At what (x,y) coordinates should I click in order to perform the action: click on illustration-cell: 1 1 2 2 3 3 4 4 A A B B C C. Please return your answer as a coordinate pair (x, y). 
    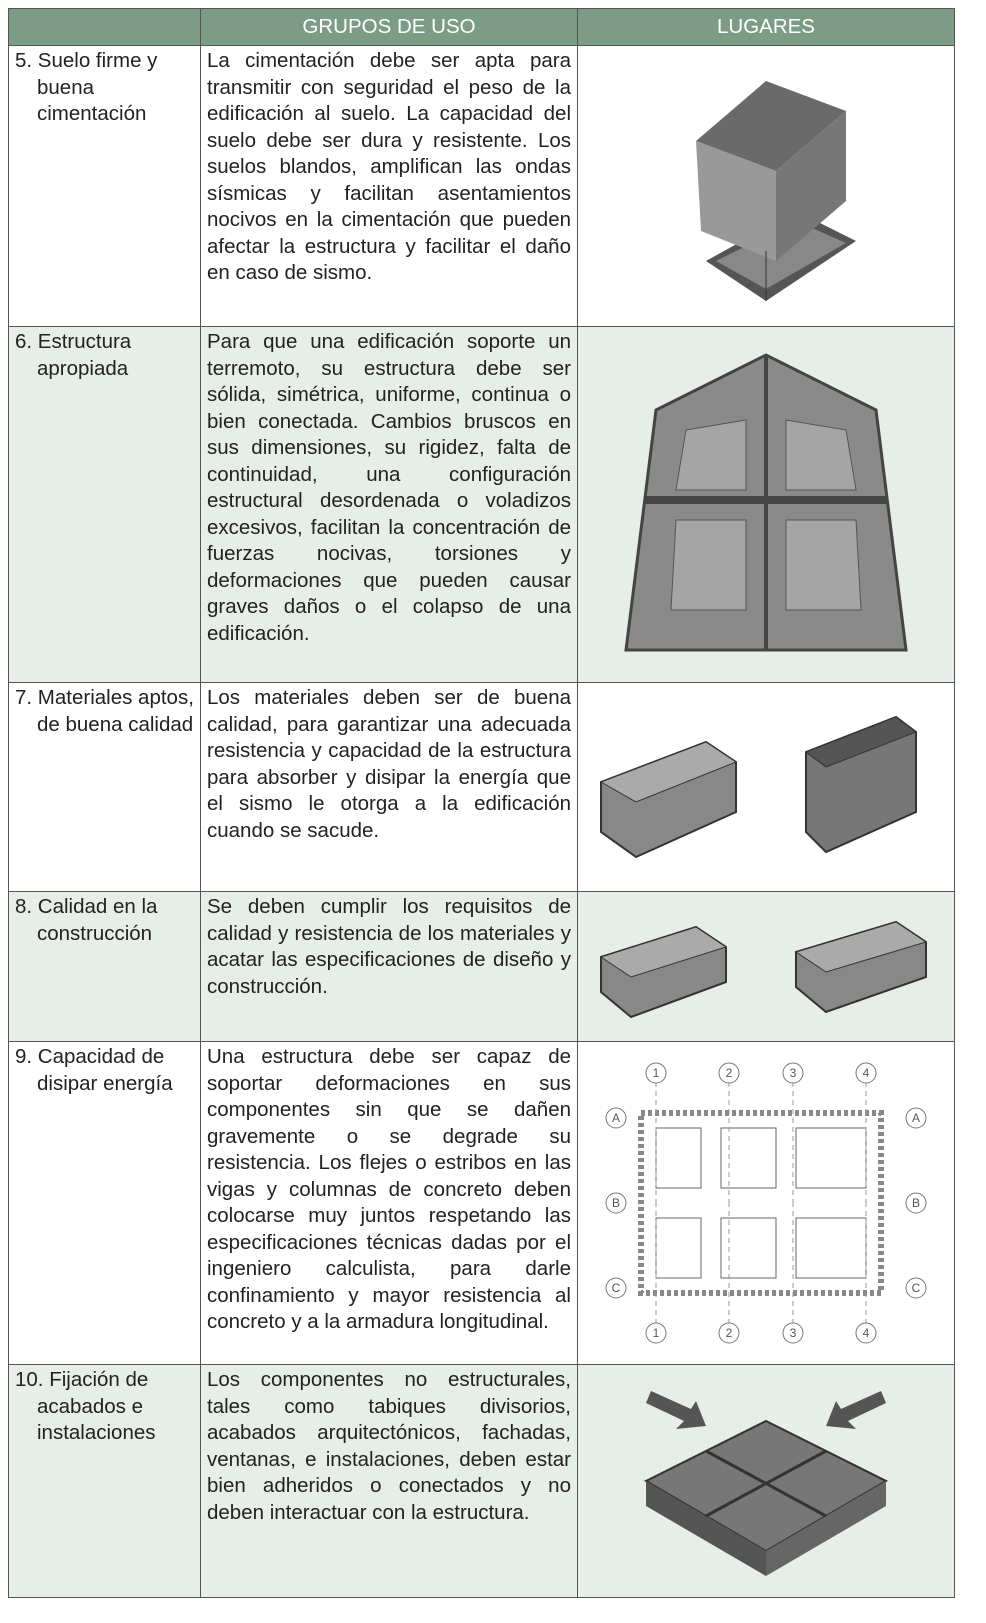
    Looking at the image, I should click on (766, 1203).